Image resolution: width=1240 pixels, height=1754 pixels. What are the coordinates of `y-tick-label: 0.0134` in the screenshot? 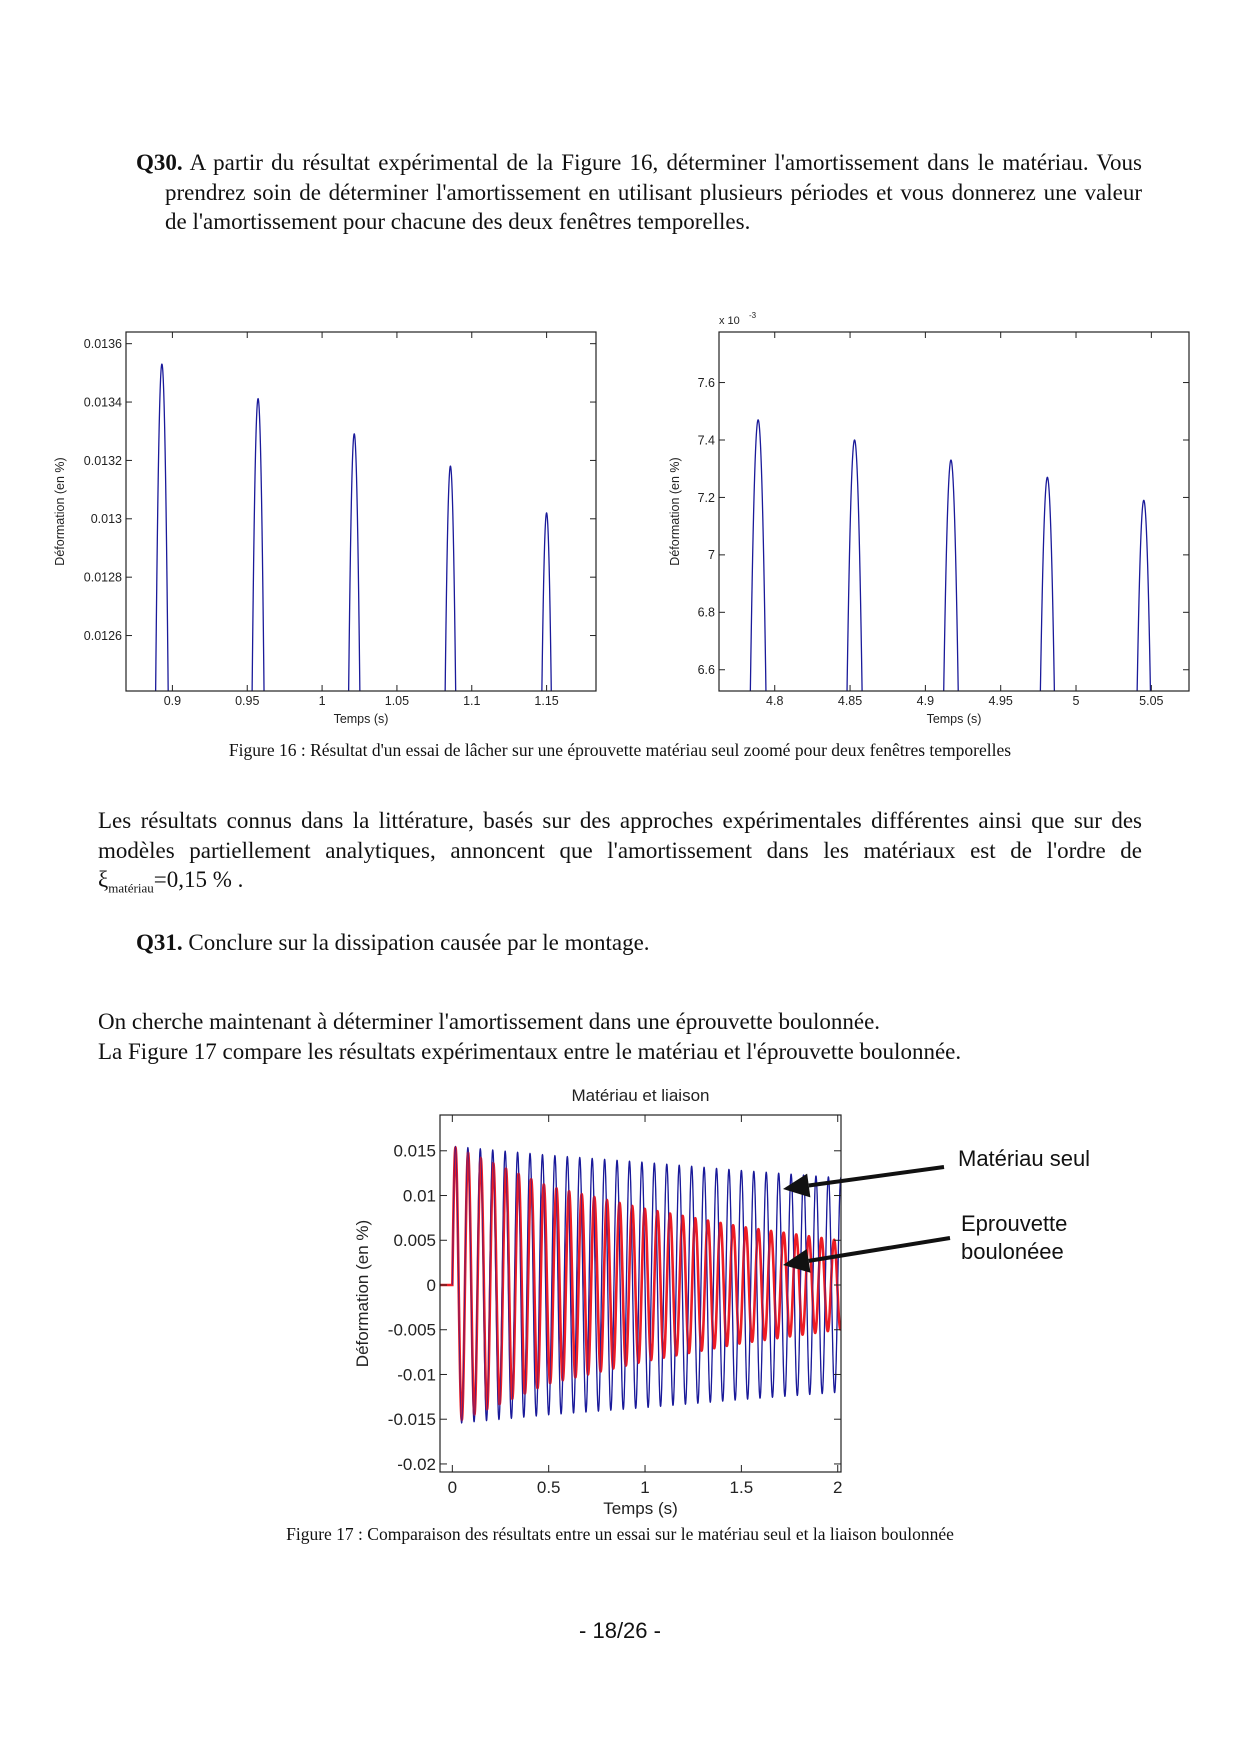 It's located at (103, 402).